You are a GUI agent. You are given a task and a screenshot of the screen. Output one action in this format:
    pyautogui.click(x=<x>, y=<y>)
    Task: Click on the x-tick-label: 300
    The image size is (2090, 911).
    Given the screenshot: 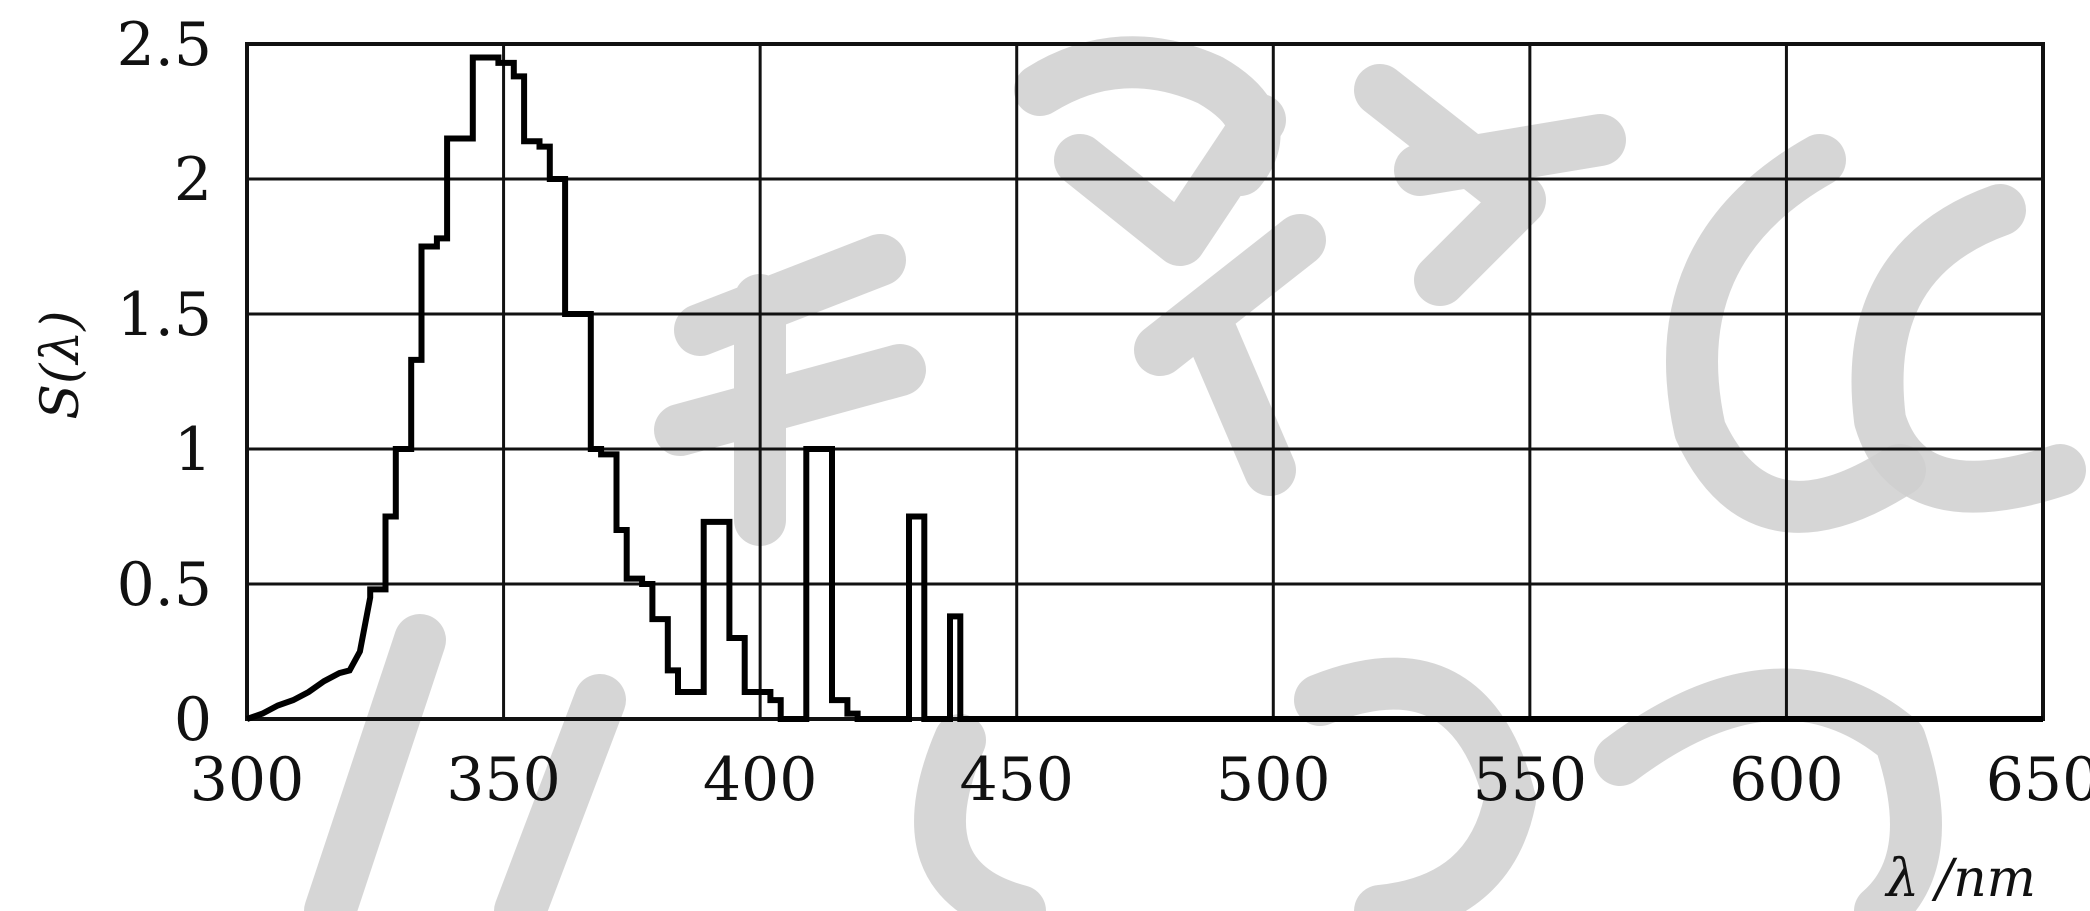 What is the action you would take?
    pyautogui.click(x=247, y=780)
    